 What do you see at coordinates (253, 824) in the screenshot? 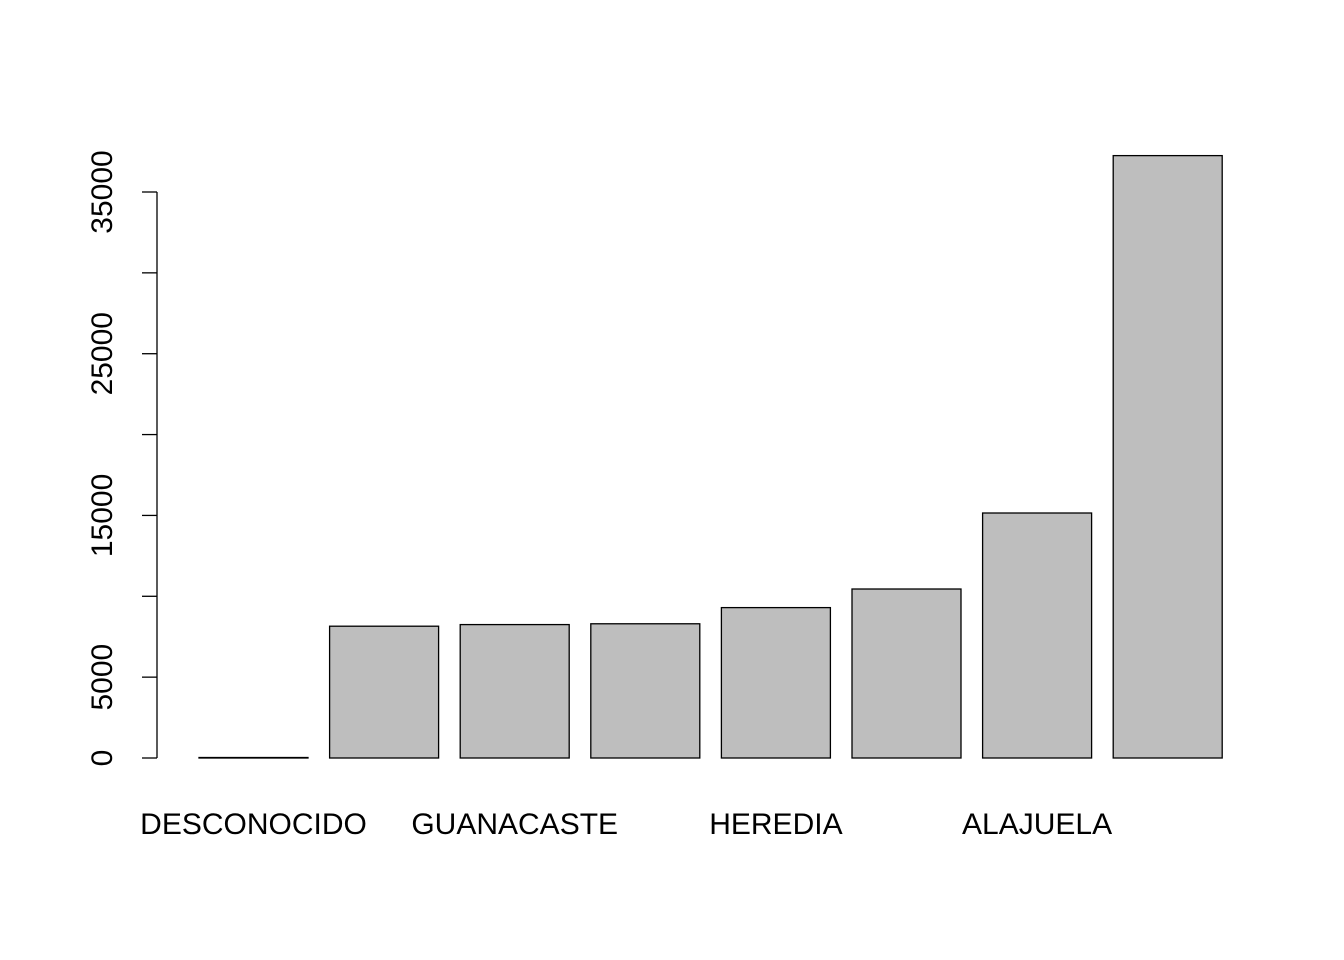
I see `x-category-label: DESCONOCIDO` at bounding box center [253, 824].